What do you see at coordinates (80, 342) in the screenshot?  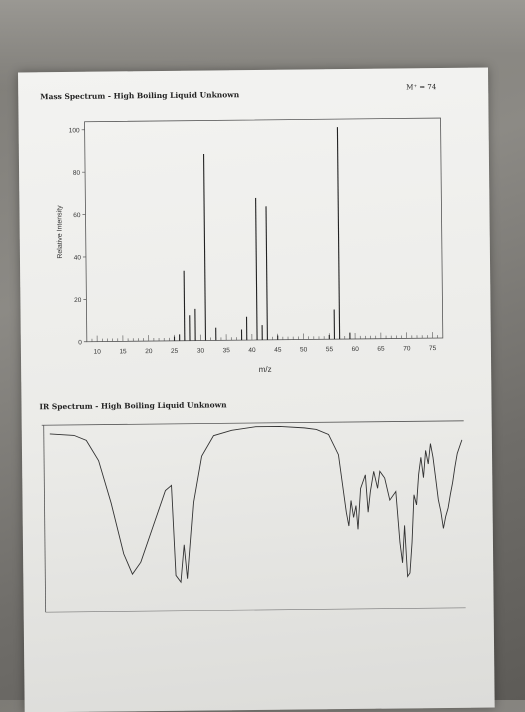 I see `ms-y-tick-label: 0` at bounding box center [80, 342].